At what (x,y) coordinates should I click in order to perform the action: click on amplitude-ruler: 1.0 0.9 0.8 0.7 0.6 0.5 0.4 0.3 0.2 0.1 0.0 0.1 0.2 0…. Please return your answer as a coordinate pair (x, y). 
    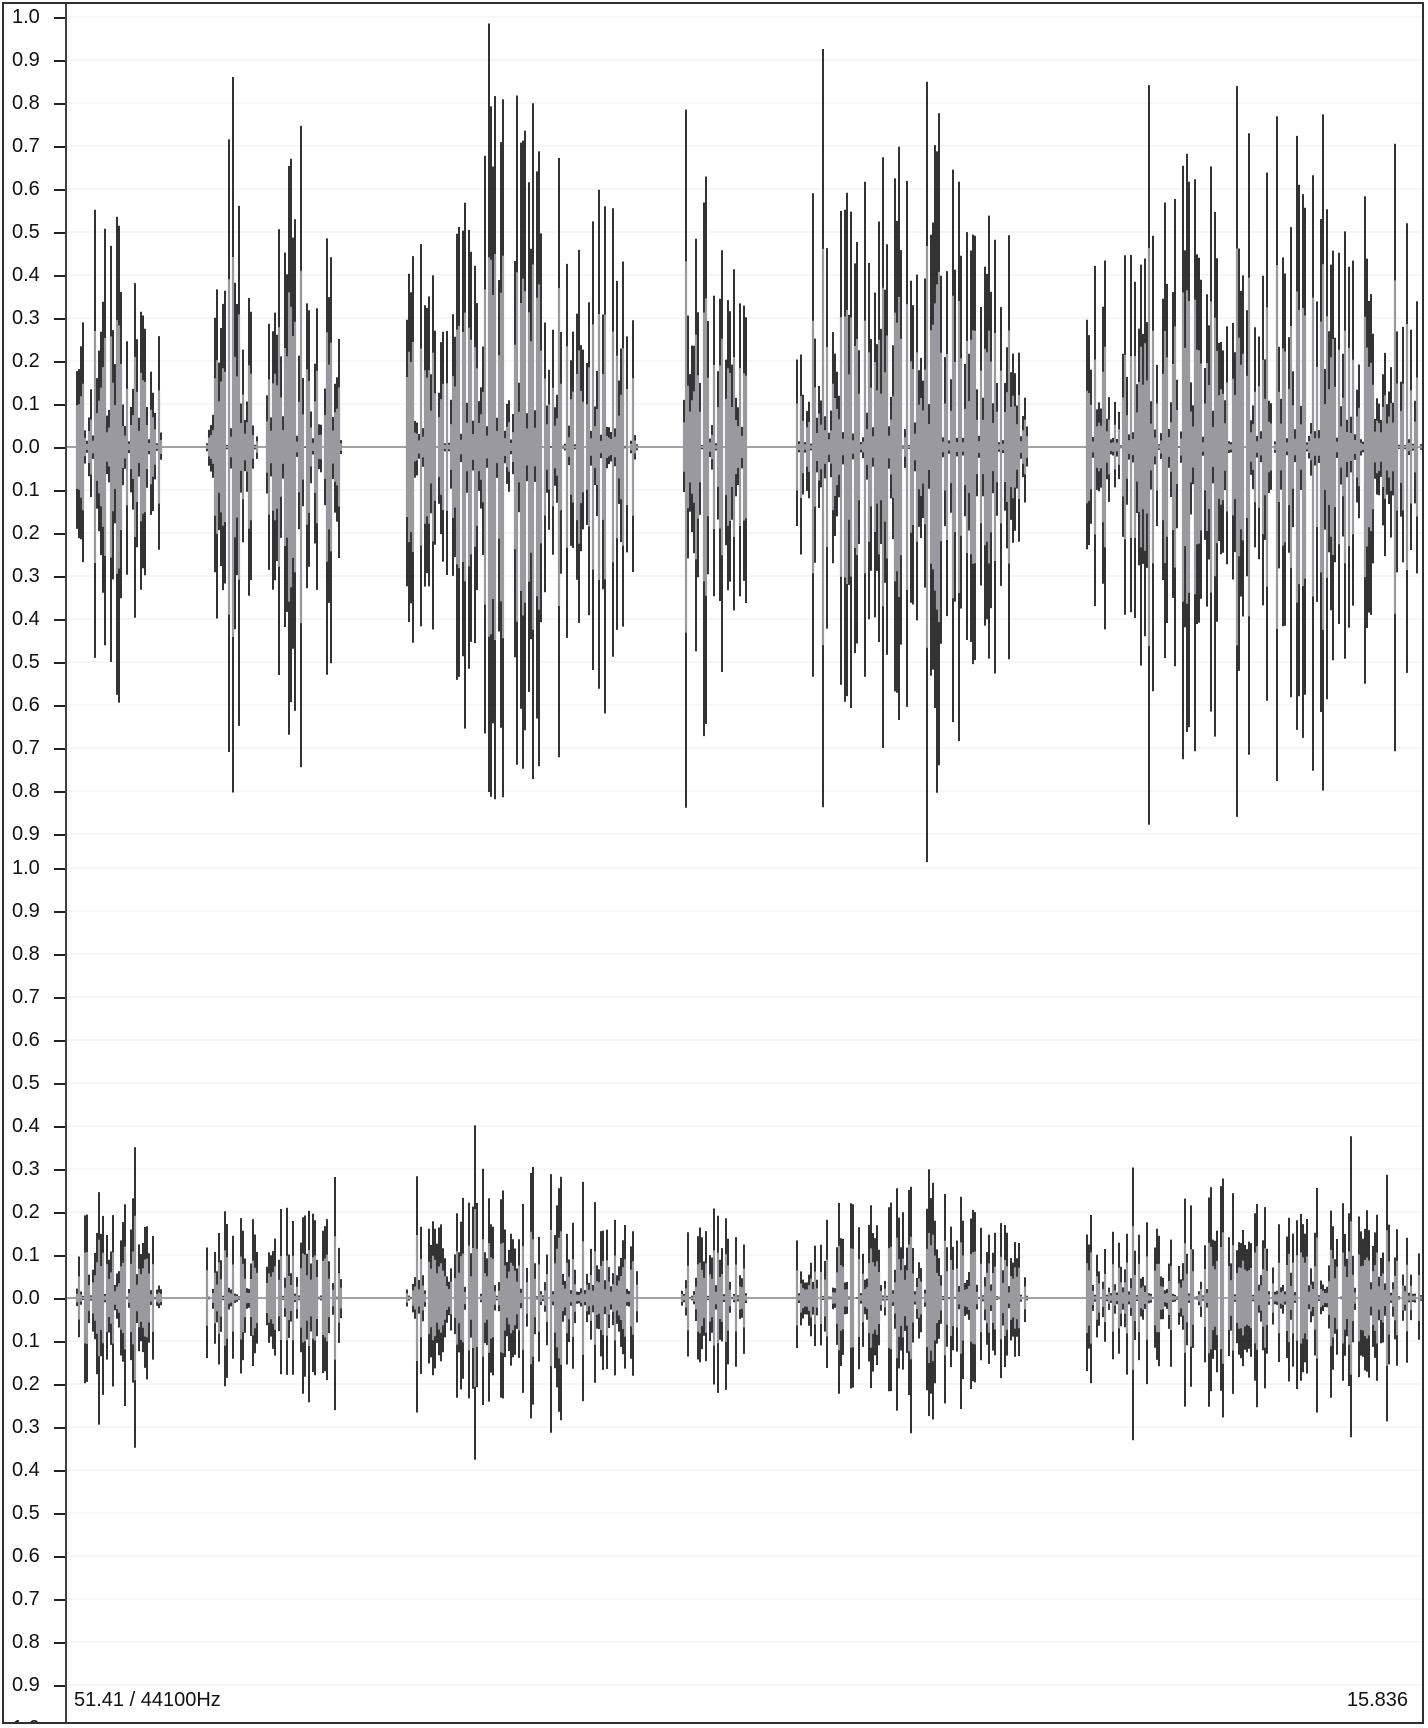
    Looking at the image, I should click on (35, 863).